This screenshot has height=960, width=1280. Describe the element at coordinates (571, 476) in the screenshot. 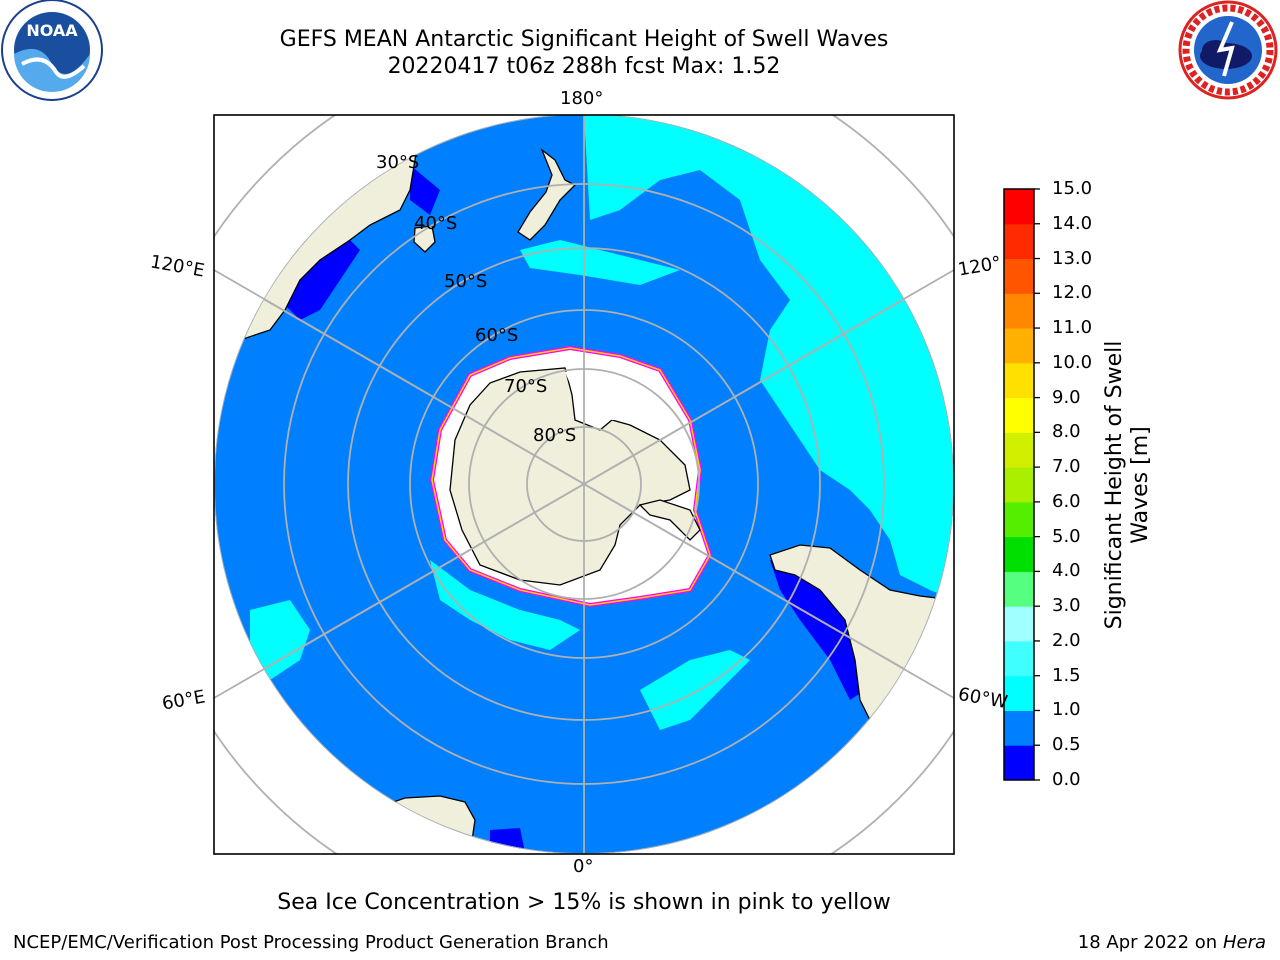

I see `sea-ice-edge-yellow` at that location.